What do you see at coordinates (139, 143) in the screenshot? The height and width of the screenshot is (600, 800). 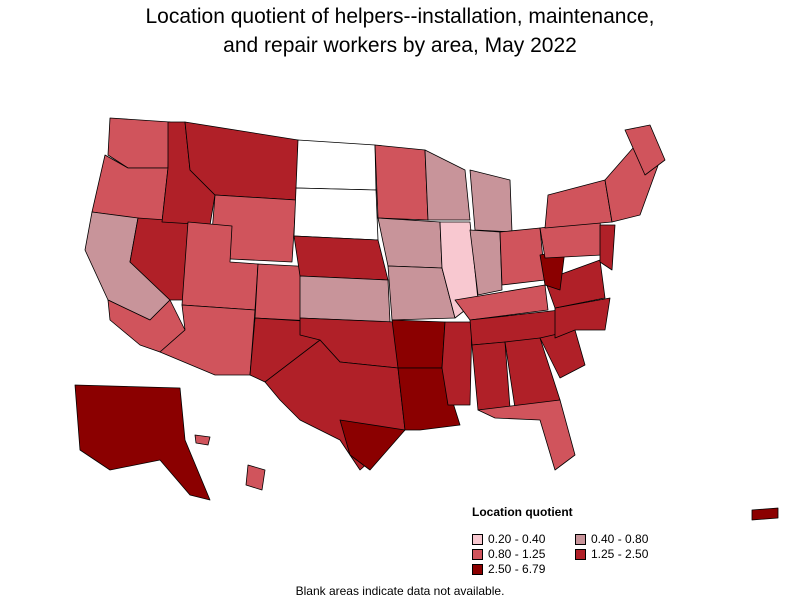 I see `region-washington` at bounding box center [139, 143].